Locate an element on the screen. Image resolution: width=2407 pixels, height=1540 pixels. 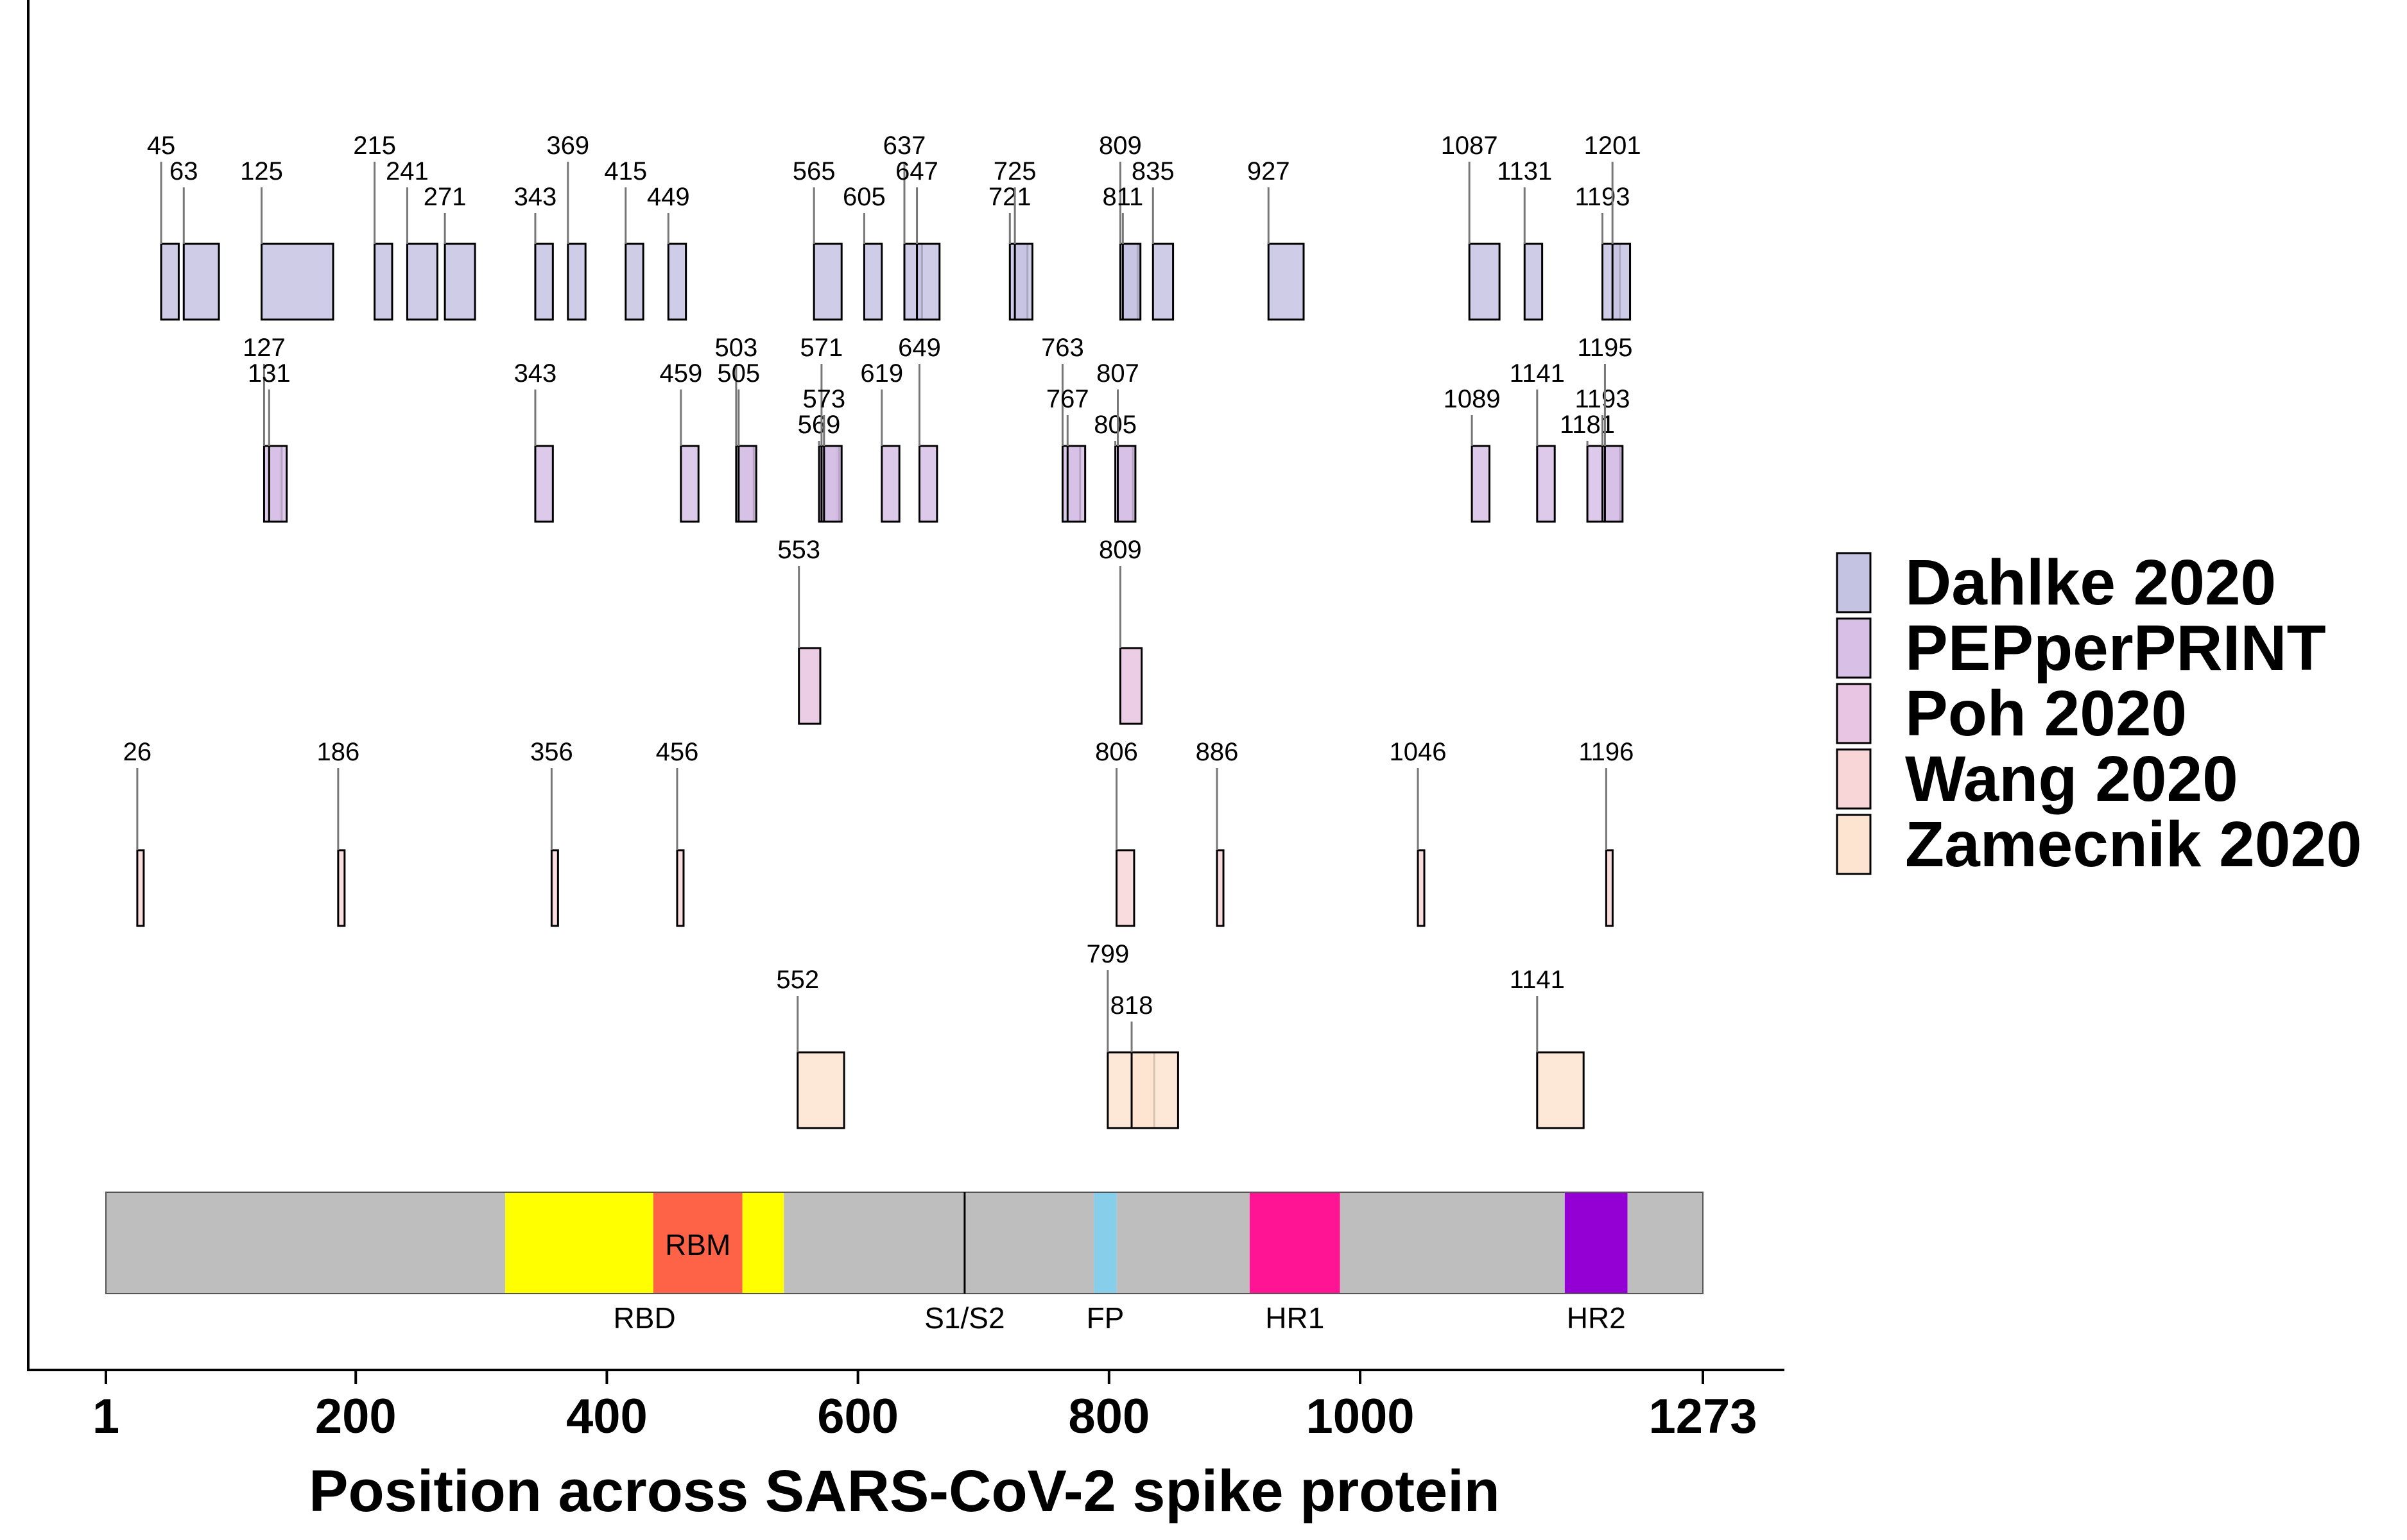
domain-label: RBD is located at coordinates (645, 1318).